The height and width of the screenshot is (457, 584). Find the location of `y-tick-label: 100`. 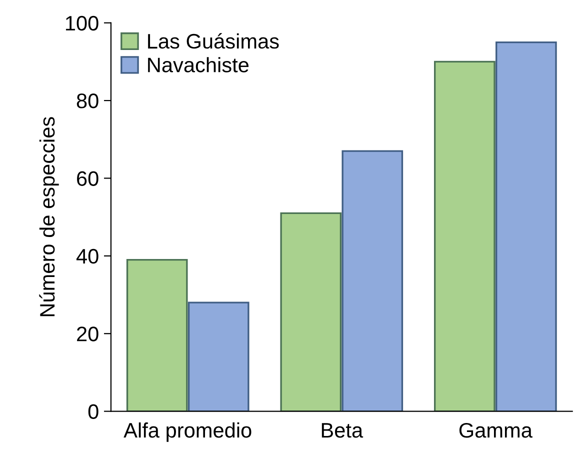

y-tick-label: 100 is located at coordinates (82, 23).